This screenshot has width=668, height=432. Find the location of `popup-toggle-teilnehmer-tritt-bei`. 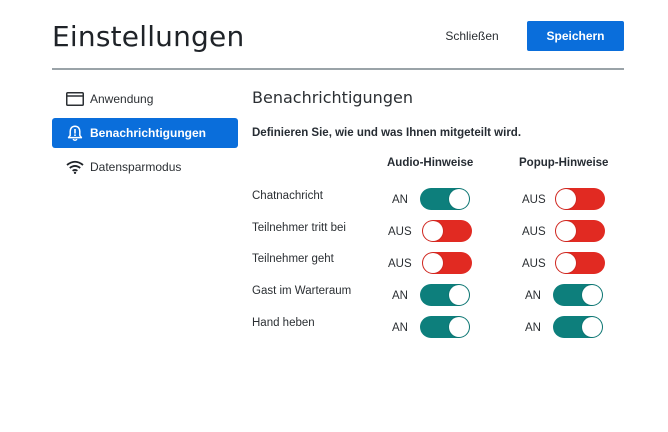

popup-toggle-teilnehmer-tritt-bei is located at coordinates (580, 231).